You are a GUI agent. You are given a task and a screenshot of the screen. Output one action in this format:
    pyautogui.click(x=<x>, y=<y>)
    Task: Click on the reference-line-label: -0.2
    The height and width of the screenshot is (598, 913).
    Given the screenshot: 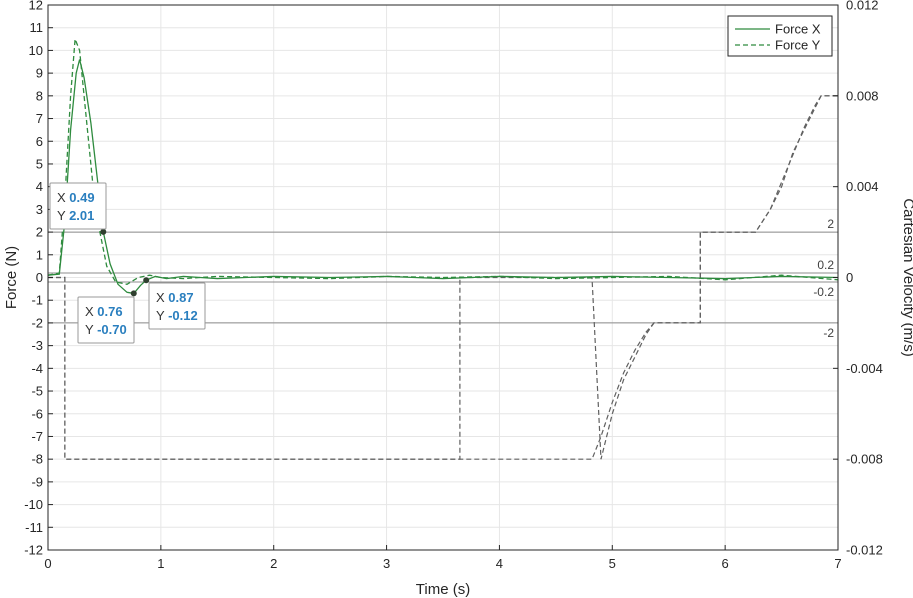 What is the action you would take?
    pyautogui.click(x=823, y=292)
    